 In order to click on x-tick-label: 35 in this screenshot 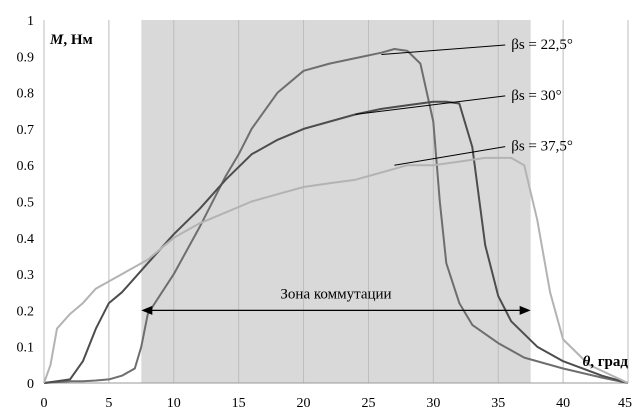, I will do `click(498, 403)`.